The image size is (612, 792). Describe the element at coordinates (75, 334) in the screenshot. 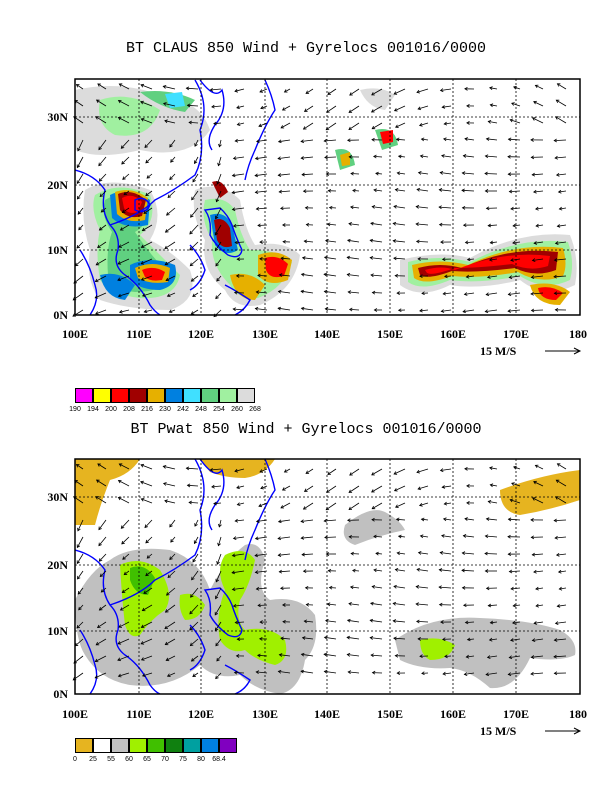

I see `lon-label: 100E` at that location.